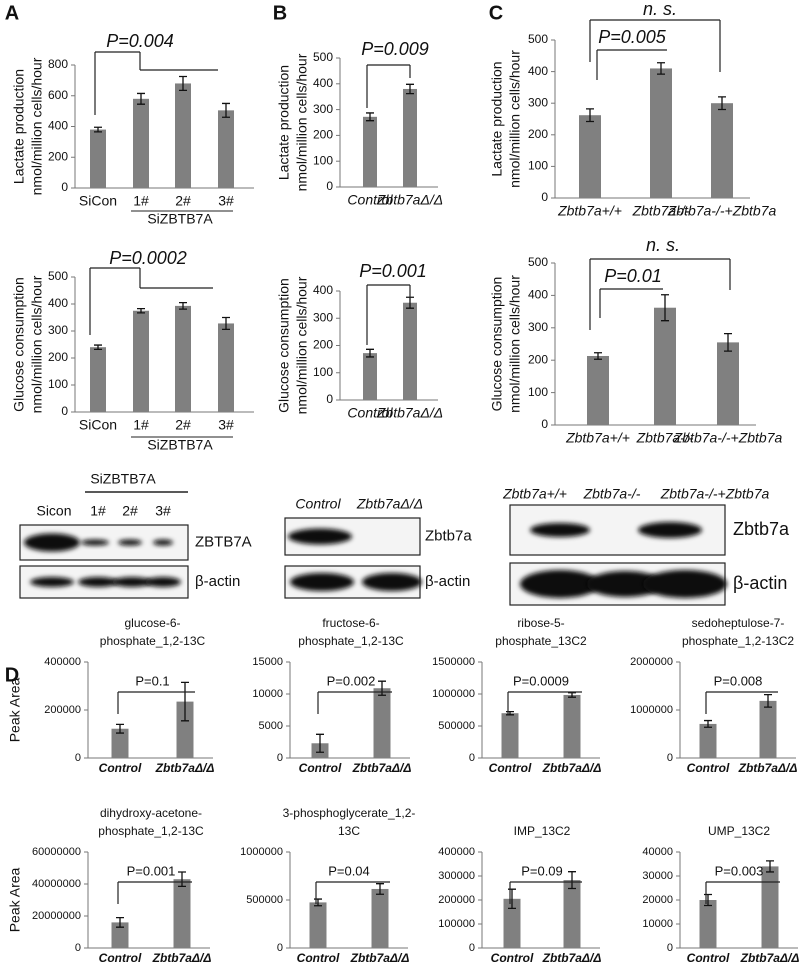 Image resolution: width=810 pixels, height=967 pixels. I want to click on annotation: P=0.04, so click(349, 870).